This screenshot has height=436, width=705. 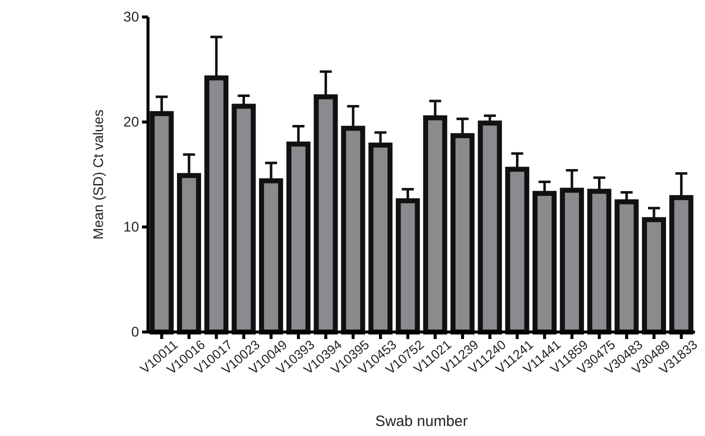 I want to click on y-tick-label: 0, so click(x=135, y=331).